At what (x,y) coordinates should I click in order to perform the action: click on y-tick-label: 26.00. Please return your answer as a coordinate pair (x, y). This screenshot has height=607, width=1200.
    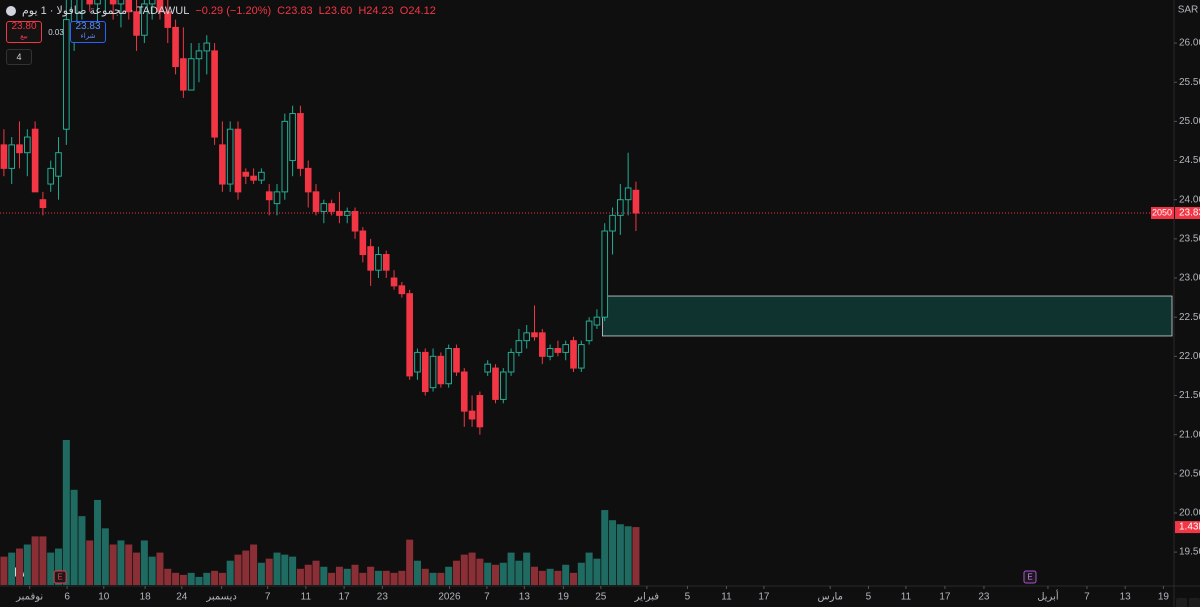
    Looking at the image, I should click on (1189, 43).